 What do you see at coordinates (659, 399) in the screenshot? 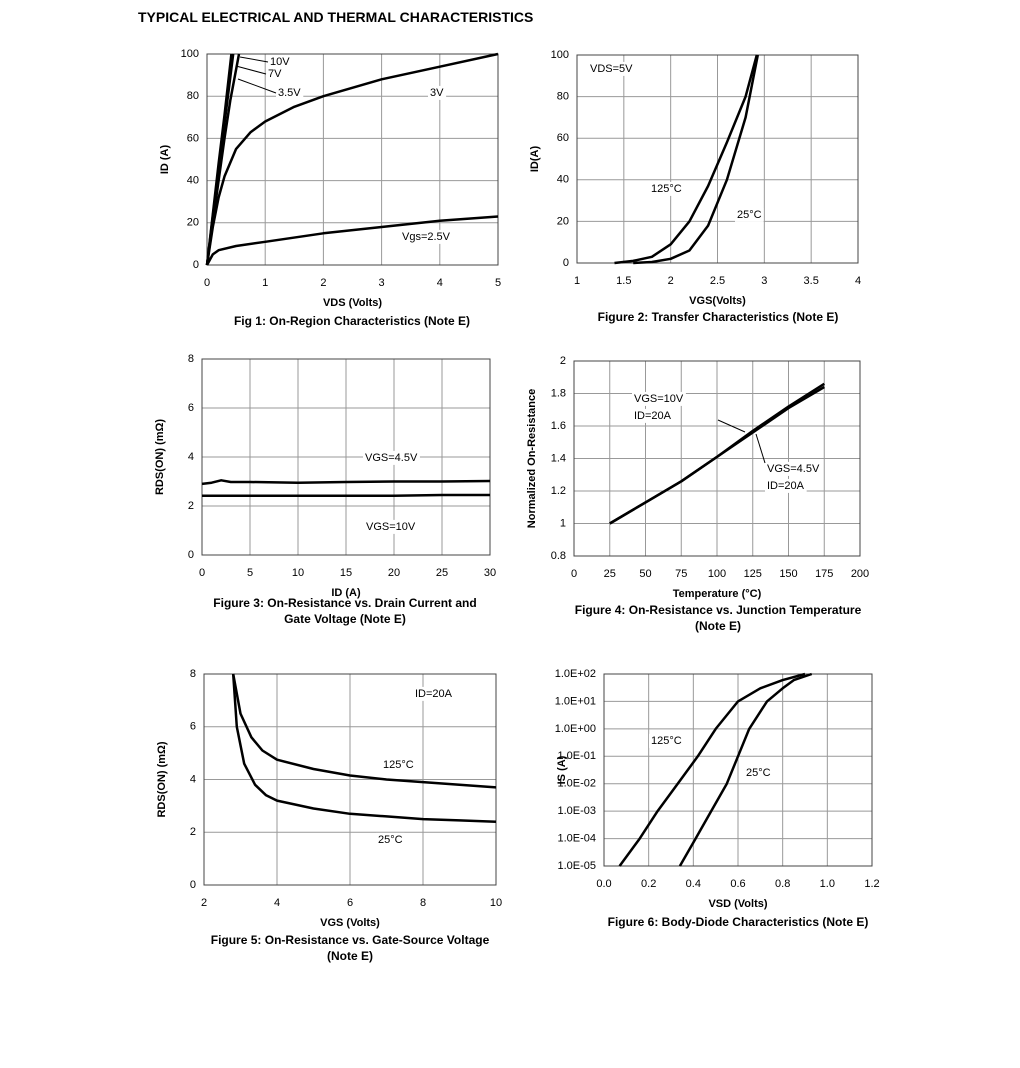
I see `series-label: VGS=10V` at bounding box center [659, 399].